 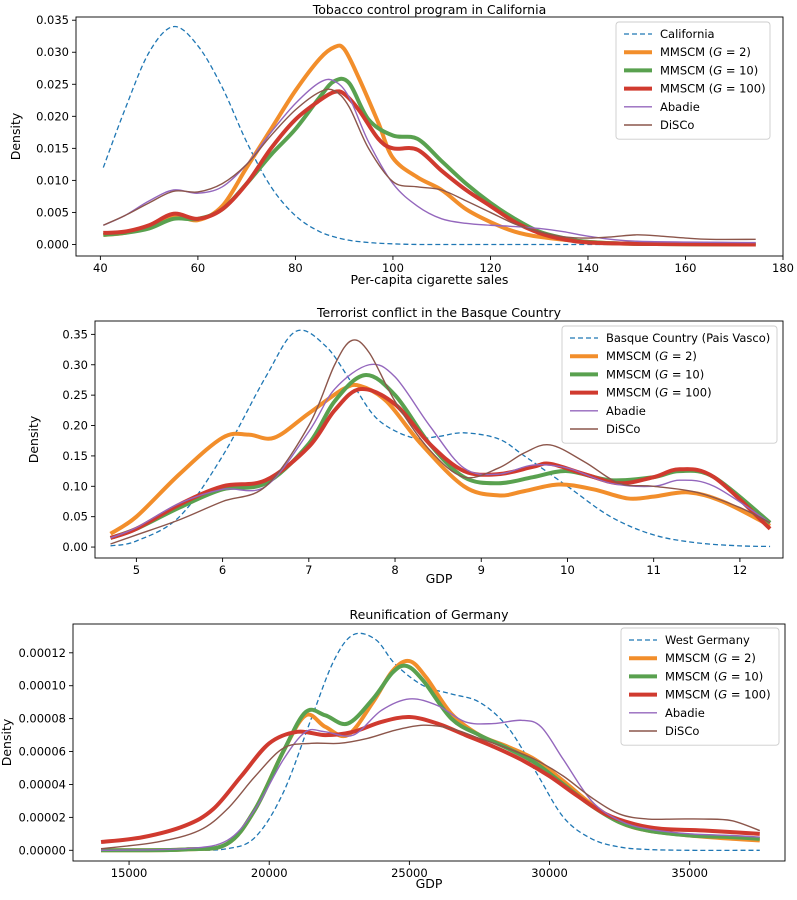 What do you see at coordinates (52, 180) in the screenshot?
I see `y-tick-label: 0.010` at bounding box center [52, 180].